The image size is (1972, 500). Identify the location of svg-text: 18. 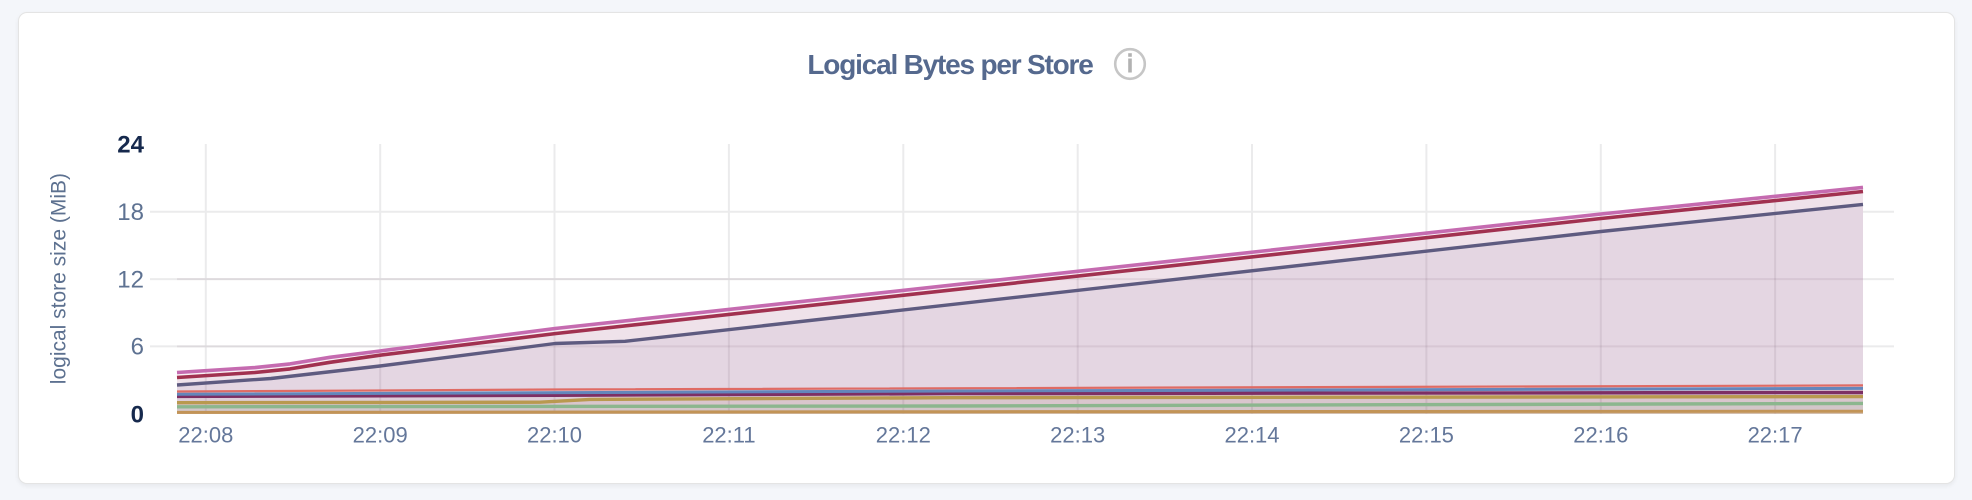
(130, 212).